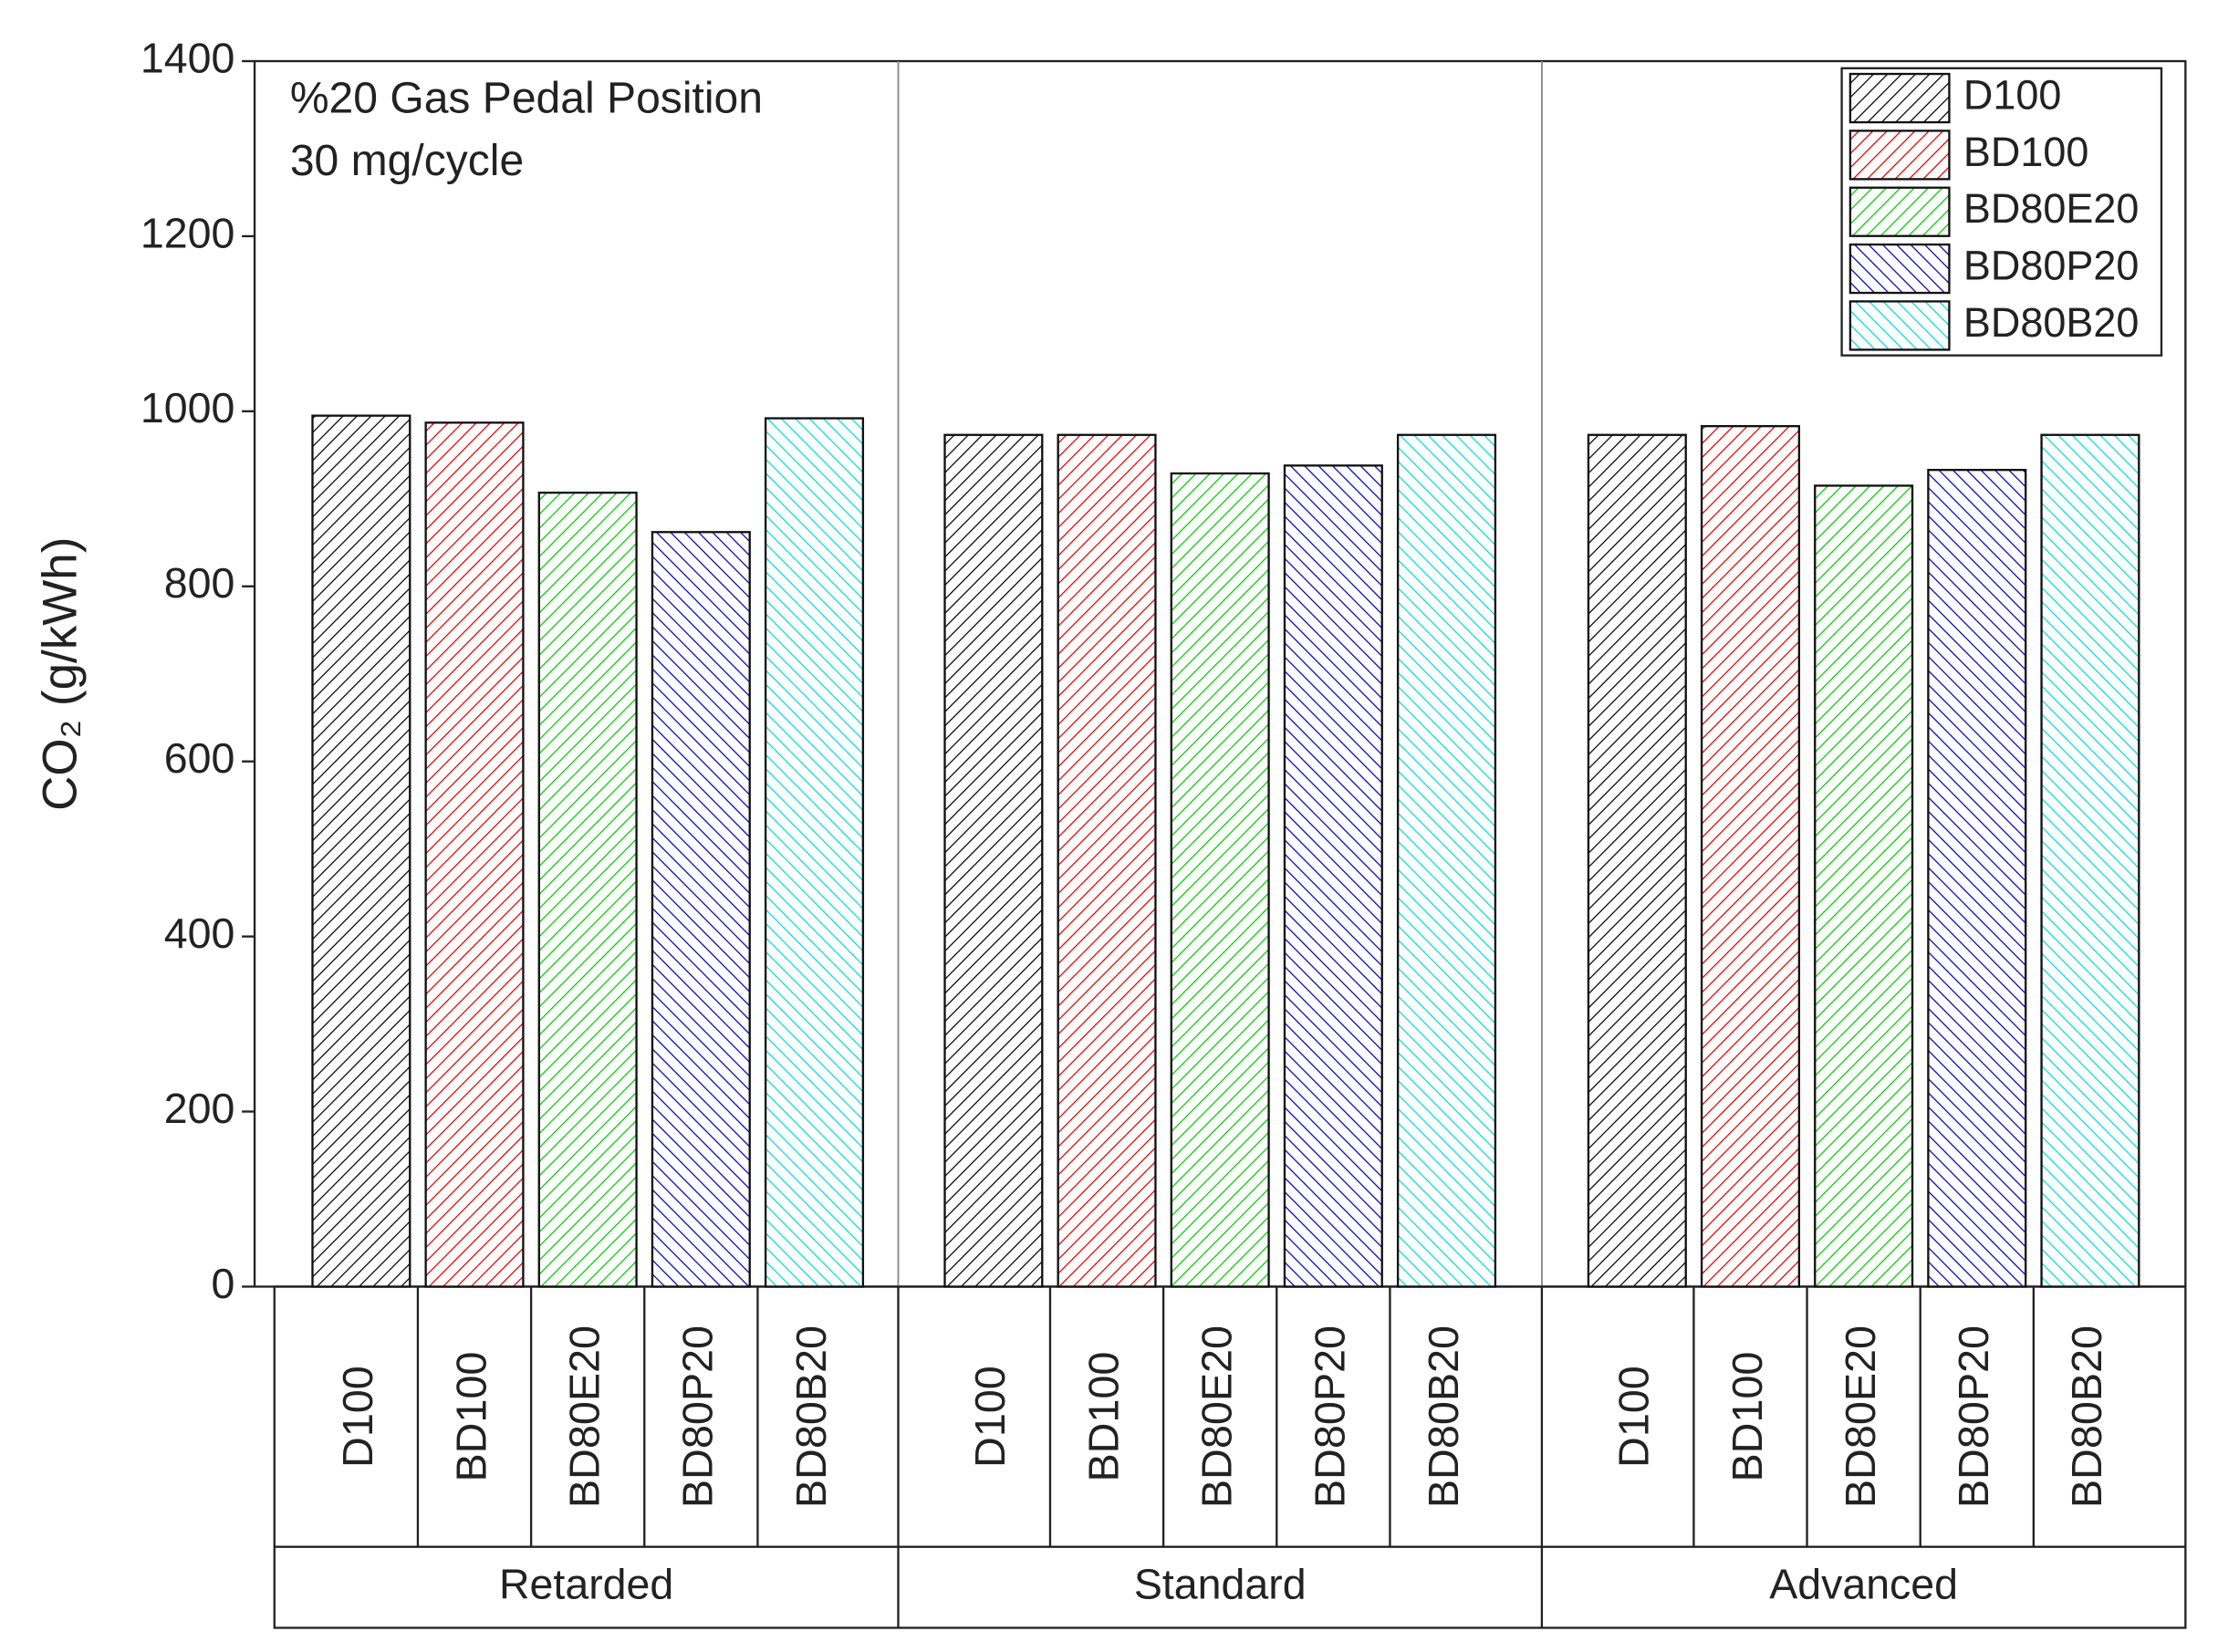 The width and height of the screenshot is (2218, 1652). Describe the element at coordinates (222, 1284) in the screenshot. I see `y-tick-label: 0` at that location.